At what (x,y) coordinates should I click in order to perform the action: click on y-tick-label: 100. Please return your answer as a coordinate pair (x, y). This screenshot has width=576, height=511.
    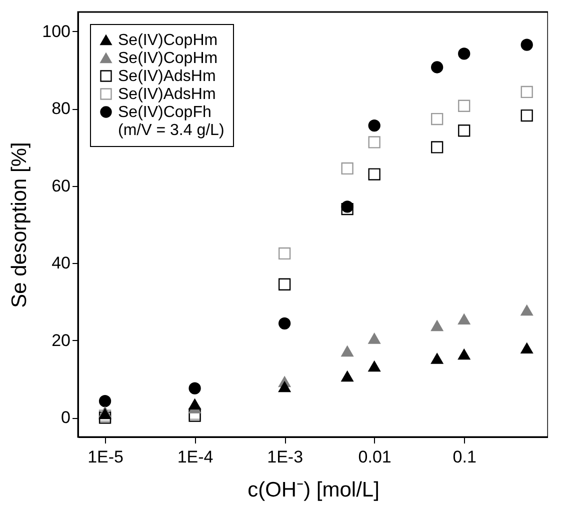
    Looking at the image, I should click on (56, 31).